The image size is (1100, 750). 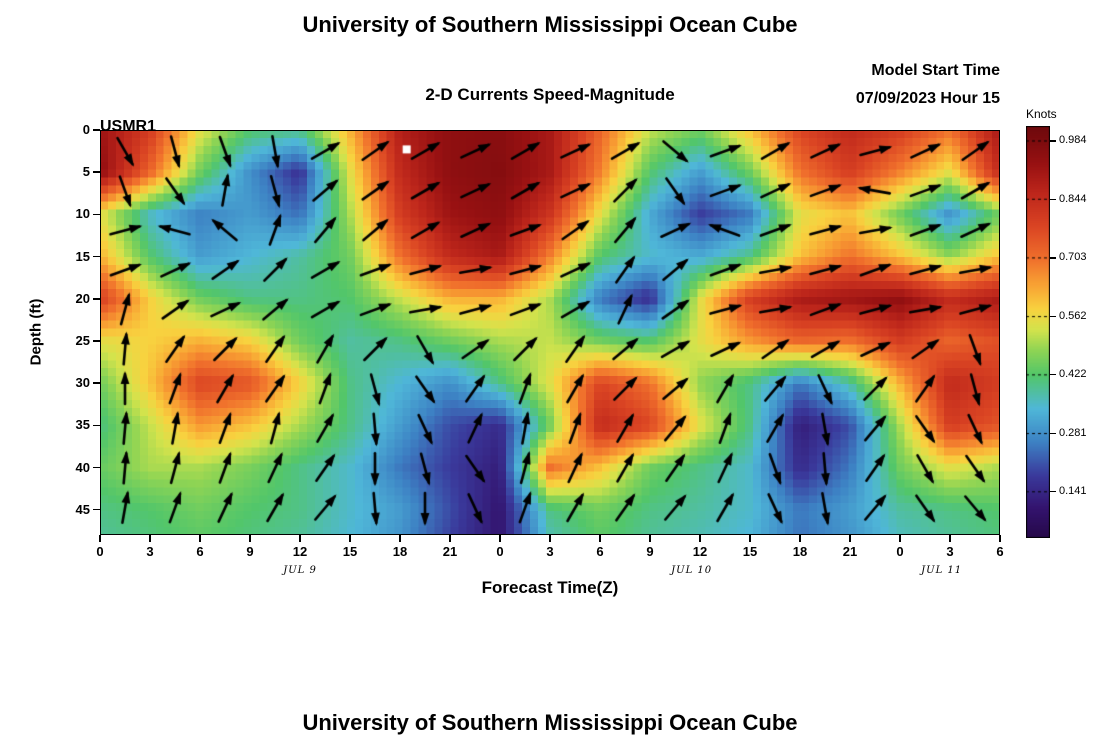 I want to click on model-start-value: 07/09/2023 Hour 15, so click(x=927, y=98).